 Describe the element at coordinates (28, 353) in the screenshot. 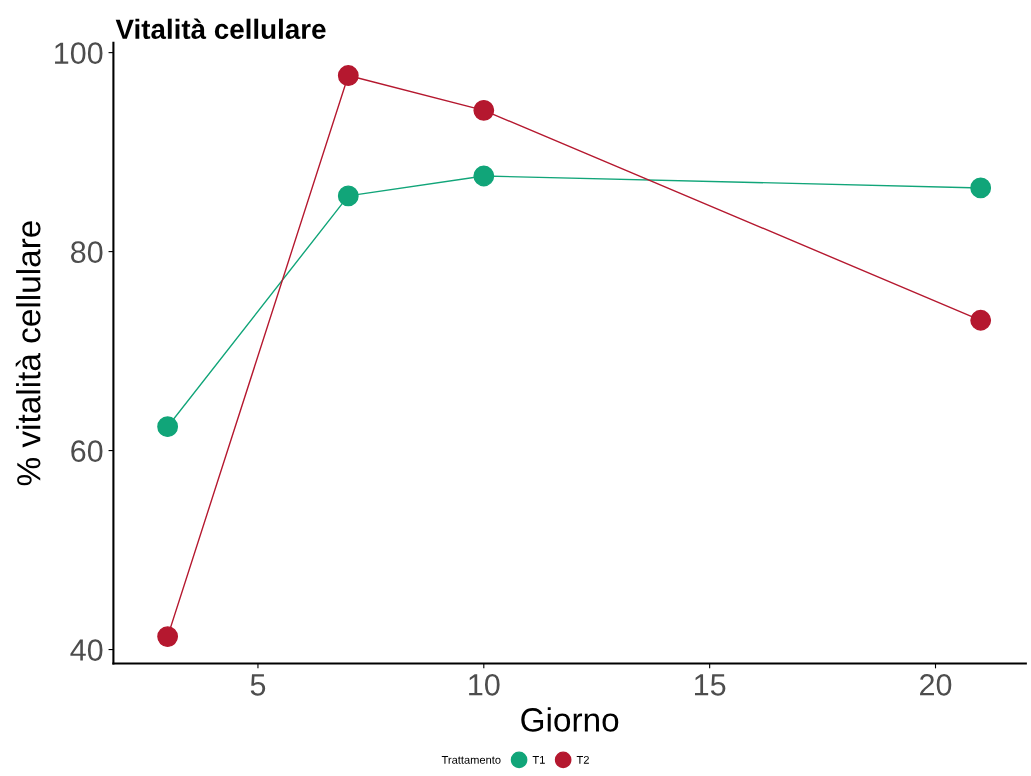

I see `y-axis-title: % vitalità cellulare` at that location.